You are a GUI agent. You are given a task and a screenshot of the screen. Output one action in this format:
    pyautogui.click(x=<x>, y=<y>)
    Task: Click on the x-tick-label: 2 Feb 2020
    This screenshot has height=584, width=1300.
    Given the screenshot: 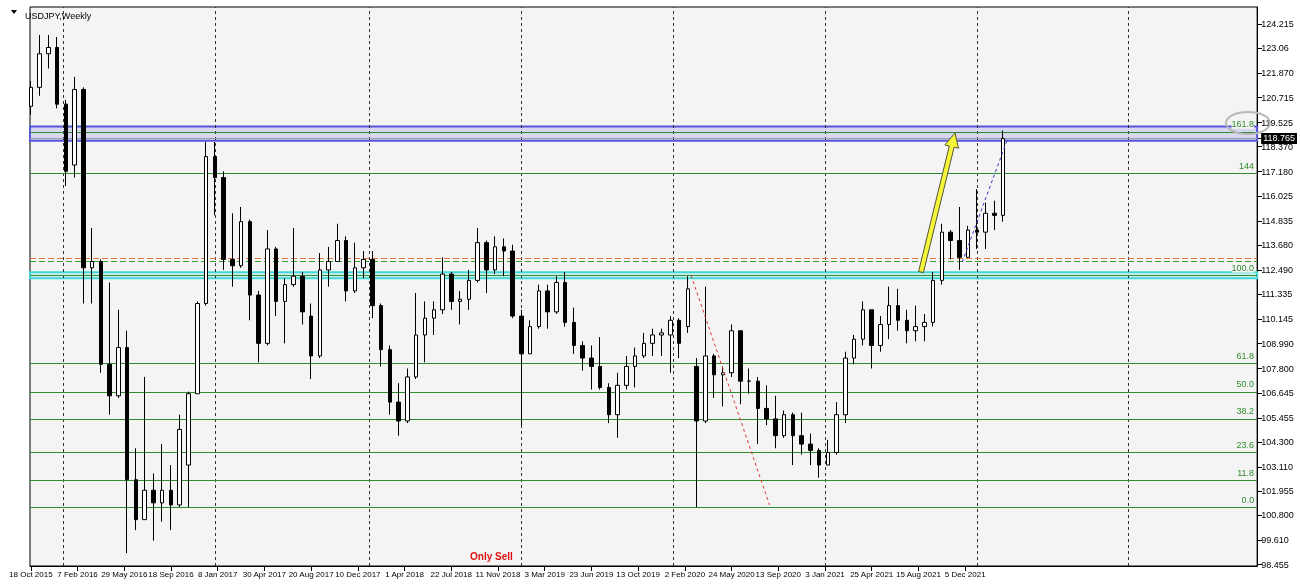 What is the action you would take?
    pyautogui.click(x=685, y=574)
    